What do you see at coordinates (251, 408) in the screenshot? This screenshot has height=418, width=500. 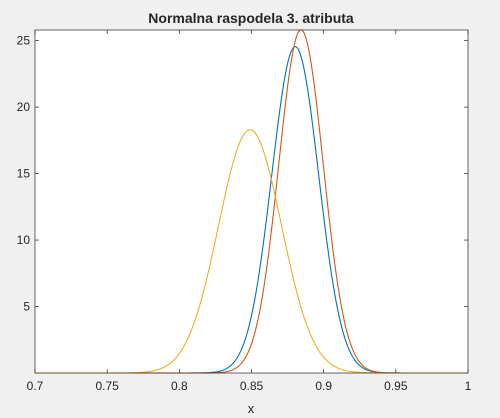 I see `x-axis-label: x` at bounding box center [251, 408].